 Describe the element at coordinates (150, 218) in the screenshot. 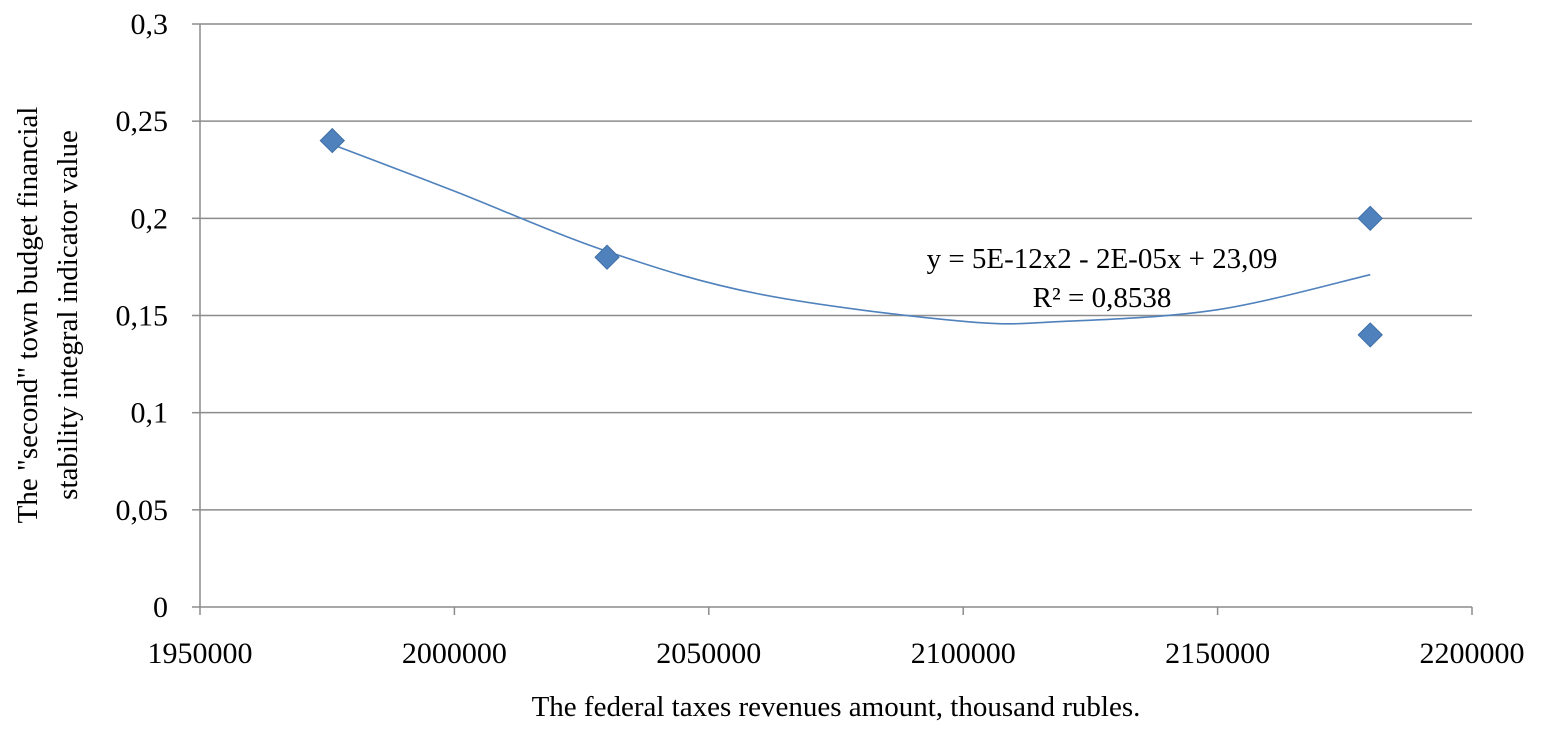

I see `y-tick-label-4: 0,2` at that location.